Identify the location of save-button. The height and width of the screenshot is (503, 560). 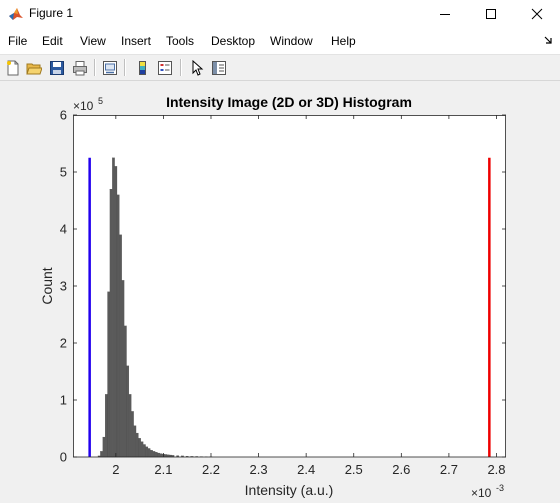
(56, 67).